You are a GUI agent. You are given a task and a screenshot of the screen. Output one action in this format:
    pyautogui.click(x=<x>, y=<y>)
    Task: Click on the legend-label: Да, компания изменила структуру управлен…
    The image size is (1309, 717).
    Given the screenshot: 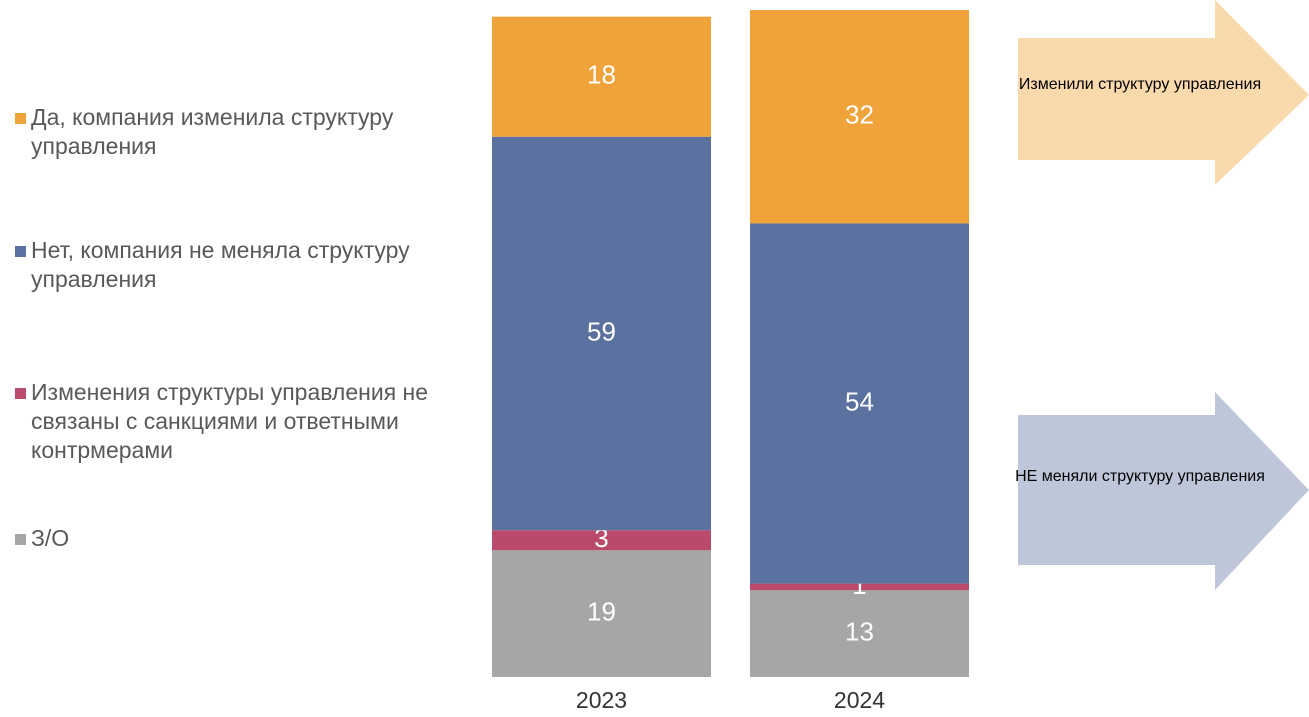 What is the action you would take?
    pyautogui.click(x=212, y=131)
    